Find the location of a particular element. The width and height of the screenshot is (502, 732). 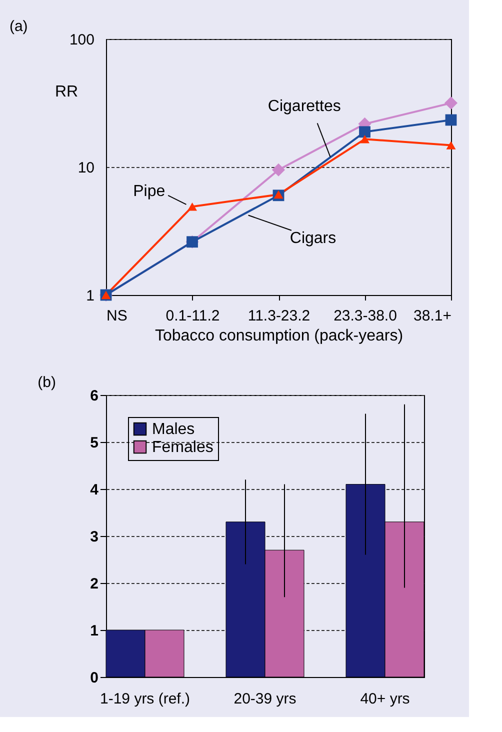

series-label: Cigars is located at coordinates (313, 238).